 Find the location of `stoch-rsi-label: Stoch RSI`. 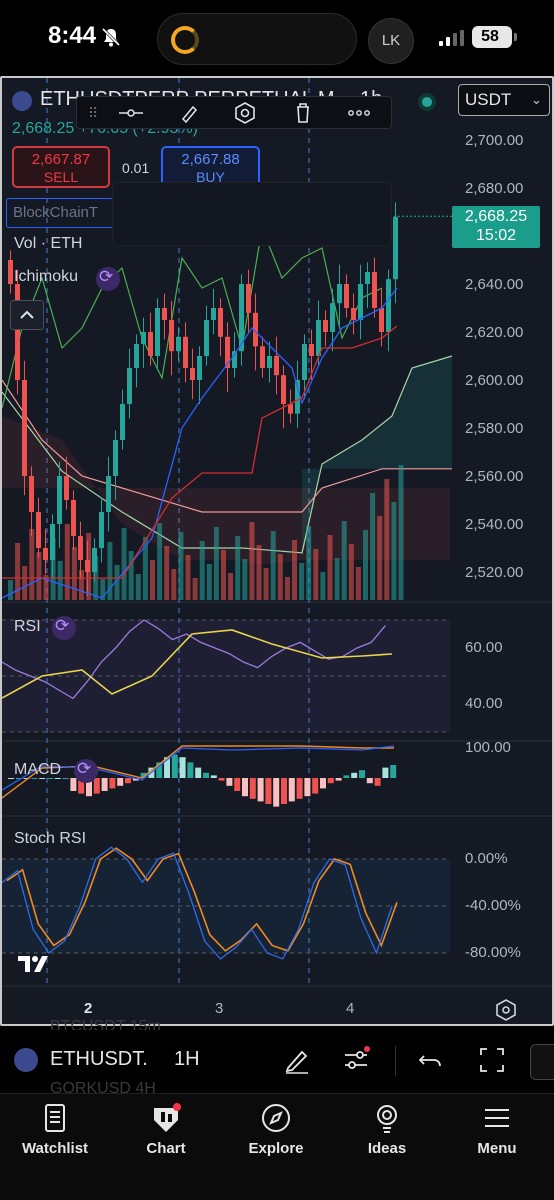

stoch-rsi-label: Stoch RSI is located at coordinates (50, 838).